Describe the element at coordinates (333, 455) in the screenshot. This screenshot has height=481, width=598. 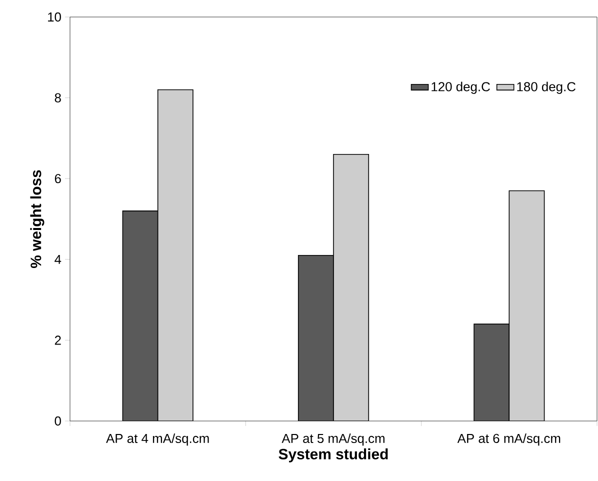
I see `x-axis-title: System studied` at that location.